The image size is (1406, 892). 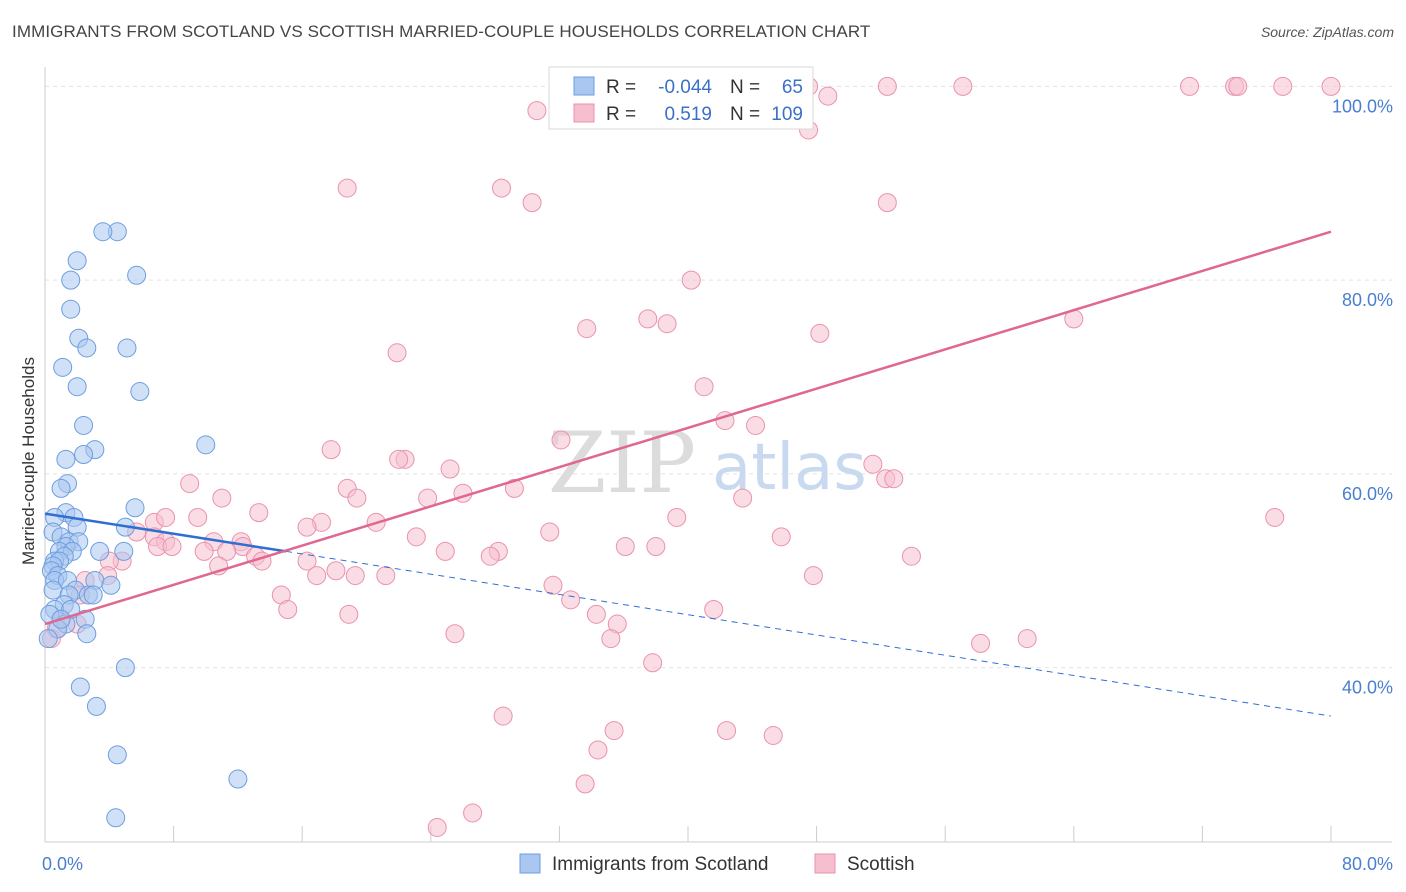 What do you see at coordinates (584, 113) in the screenshot?
I see `legend-swatch-pink` at bounding box center [584, 113].